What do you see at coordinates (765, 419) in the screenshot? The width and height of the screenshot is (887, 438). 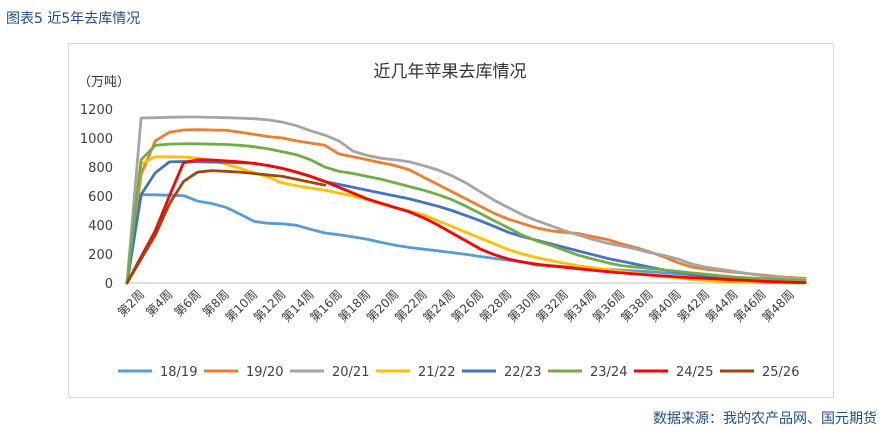 I see `data-source-note: 数据来源：我的农产品网、国元期货` at bounding box center [765, 419].